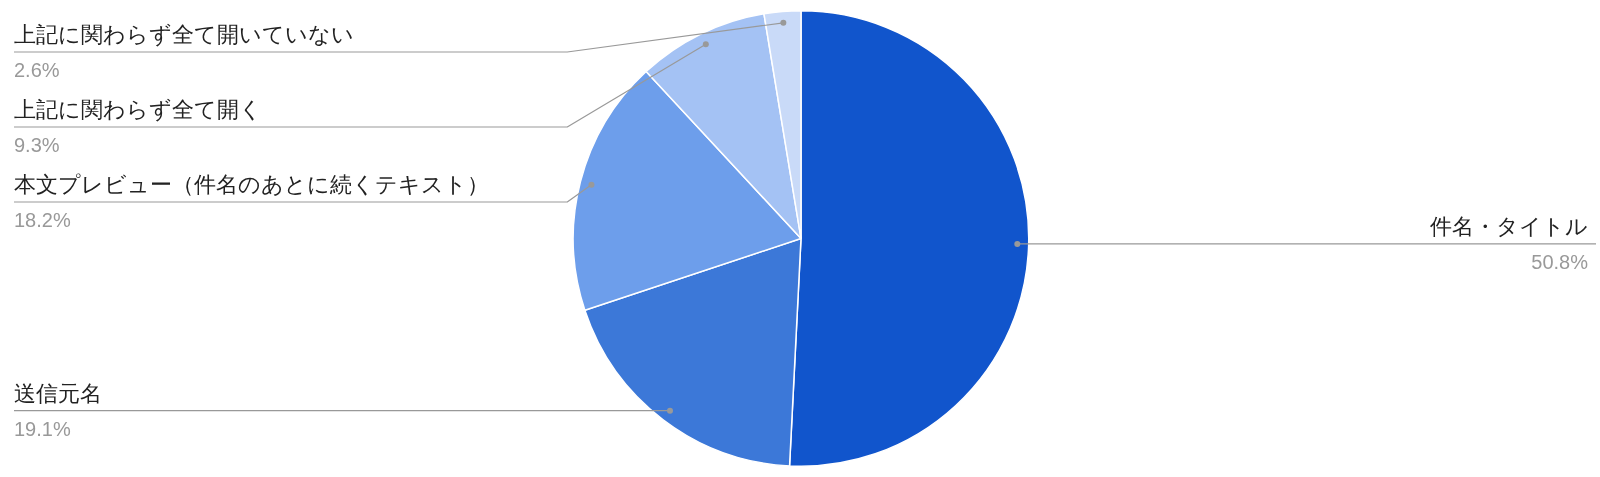 The height and width of the screenshot is (477, 1600). What do you see at coordinates (42, 428) in the screenshot?
I see `data-label: 19.1%` at bounding box center [42, 428].